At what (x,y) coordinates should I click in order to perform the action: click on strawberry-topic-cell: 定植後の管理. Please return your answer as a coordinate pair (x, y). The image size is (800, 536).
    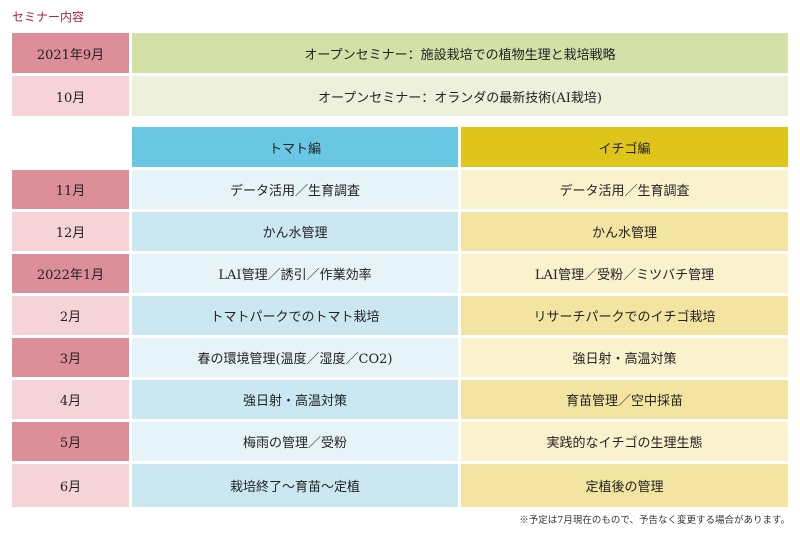
    Looking at the image, I should click on (624, 485).